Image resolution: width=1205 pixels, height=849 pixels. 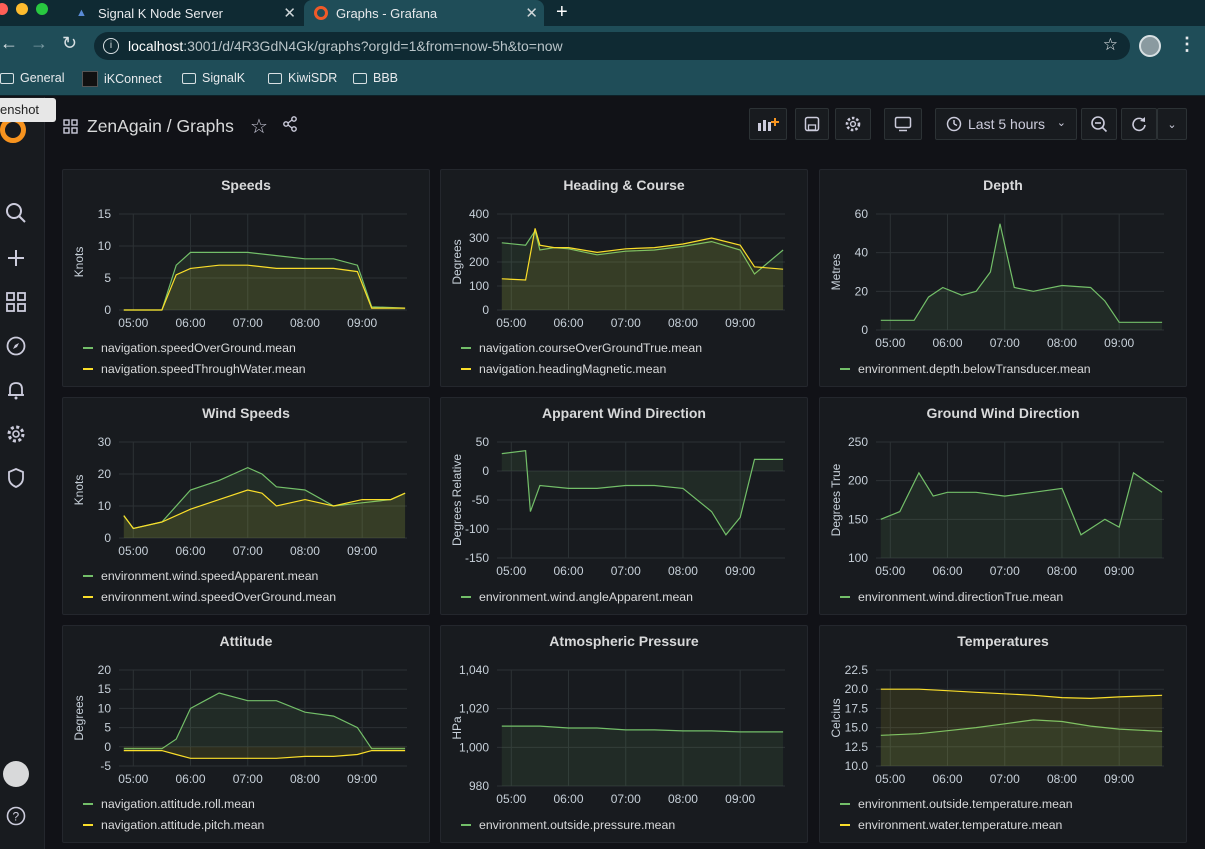 What do you see at coordinates (466, 348) in the screenshot?
I see `legend-swatch` at bounding box center [466, 348].